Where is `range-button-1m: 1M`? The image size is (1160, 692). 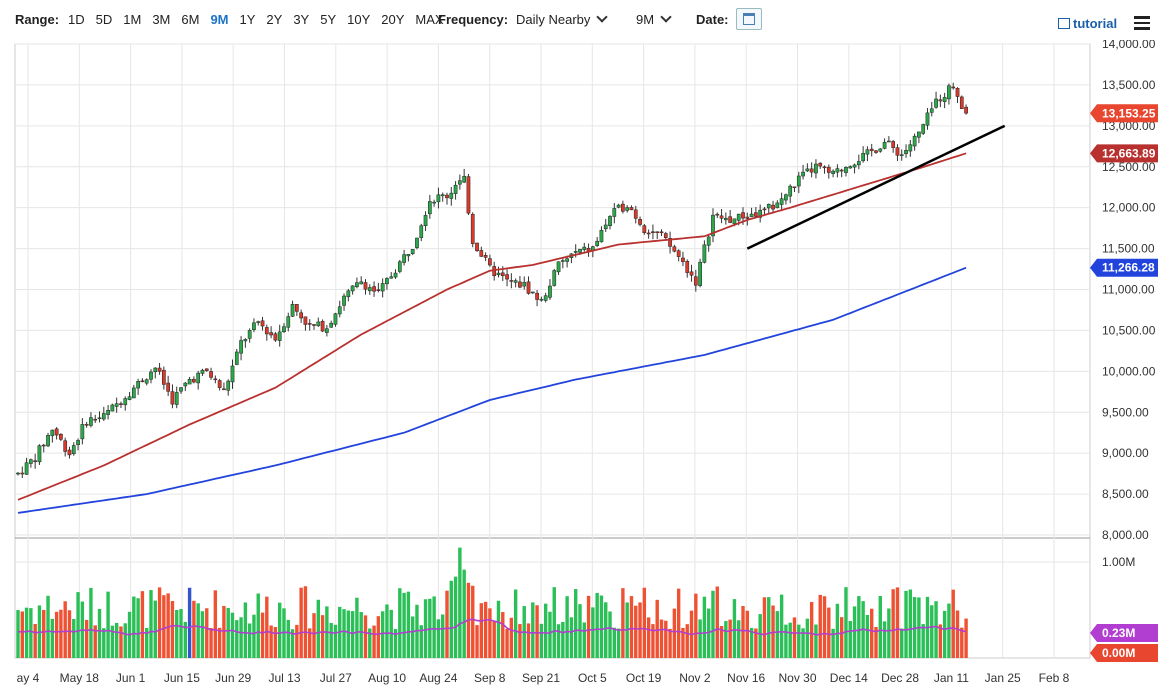
range-button-1m: 1M is located at coordinates (132, 19).